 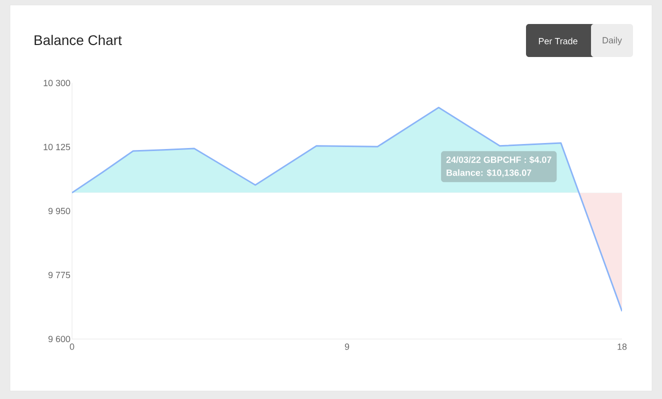 I want to click on y-tick-label: 10 125, so click(x=57, y=147).